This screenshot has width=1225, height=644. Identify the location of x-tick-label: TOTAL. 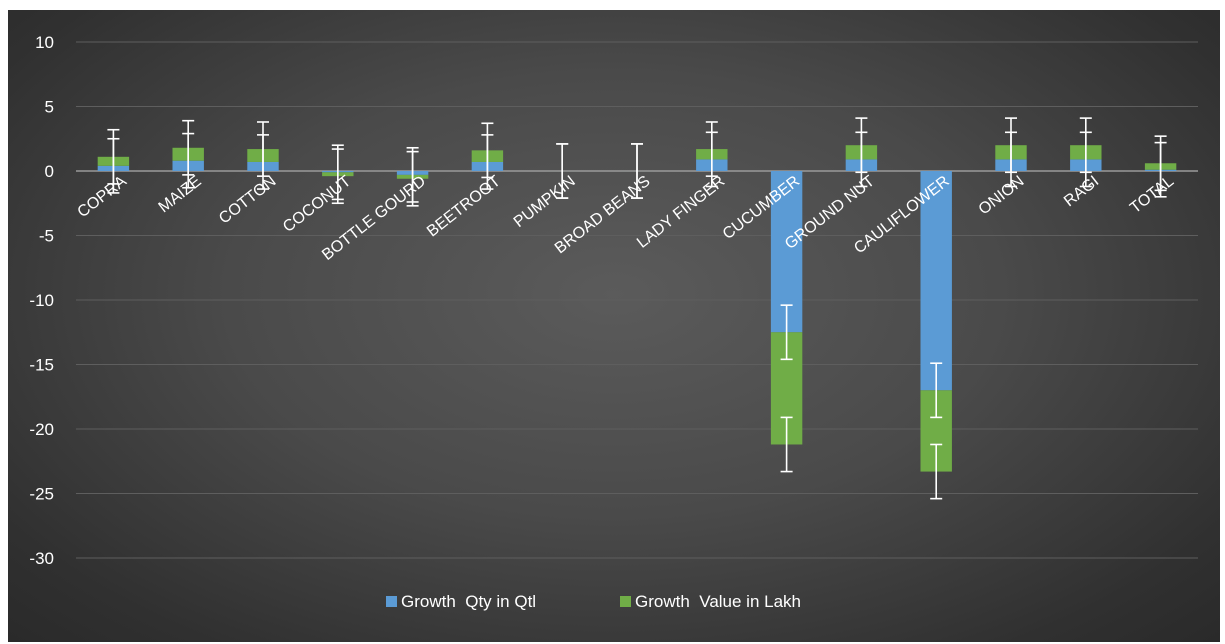
(1152, 195).